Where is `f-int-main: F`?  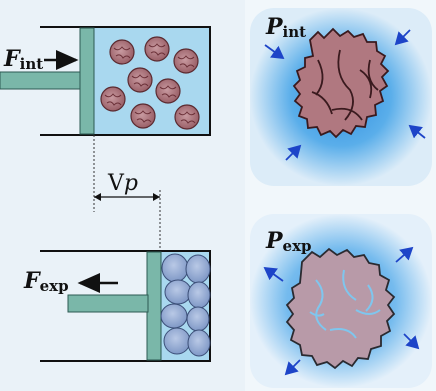
f-int-main: F is located at coordinates (12, 59).